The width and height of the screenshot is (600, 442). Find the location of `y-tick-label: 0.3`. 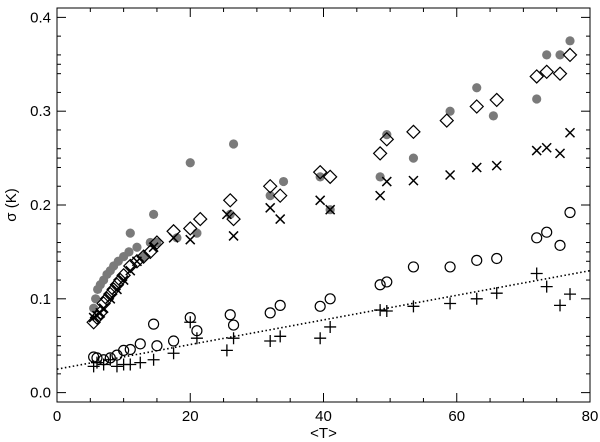

y-tick-label: 0.3 is located at coordinates (40, 111).